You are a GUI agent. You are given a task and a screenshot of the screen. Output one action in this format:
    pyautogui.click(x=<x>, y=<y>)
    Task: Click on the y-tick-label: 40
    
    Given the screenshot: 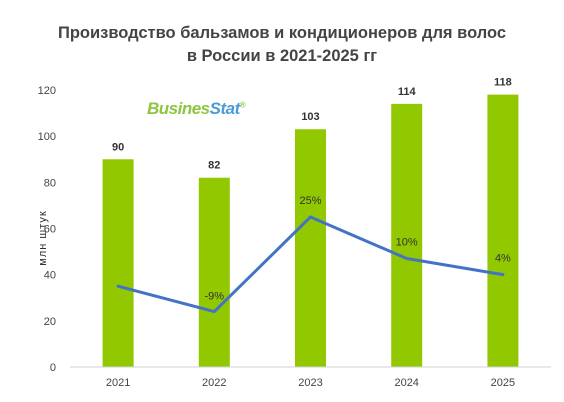 What is the action you would take?
    pyautogui.click(x=50, y=276)
    